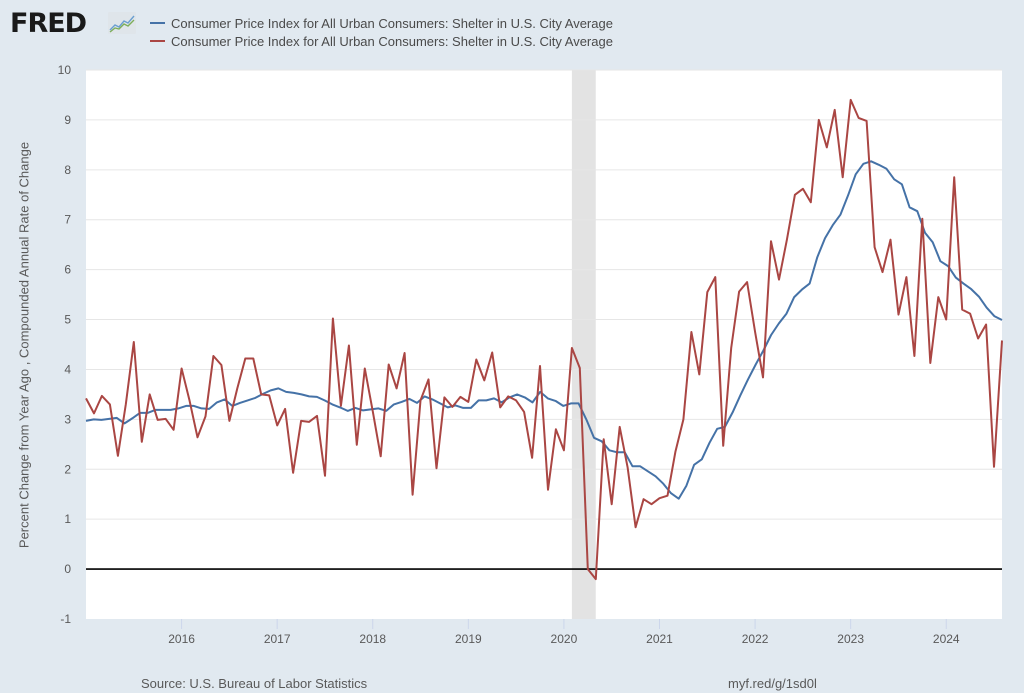  Describe the element at coordinates (48, 23) in the screenshot. I see `fred-logo: FRED` at that location.